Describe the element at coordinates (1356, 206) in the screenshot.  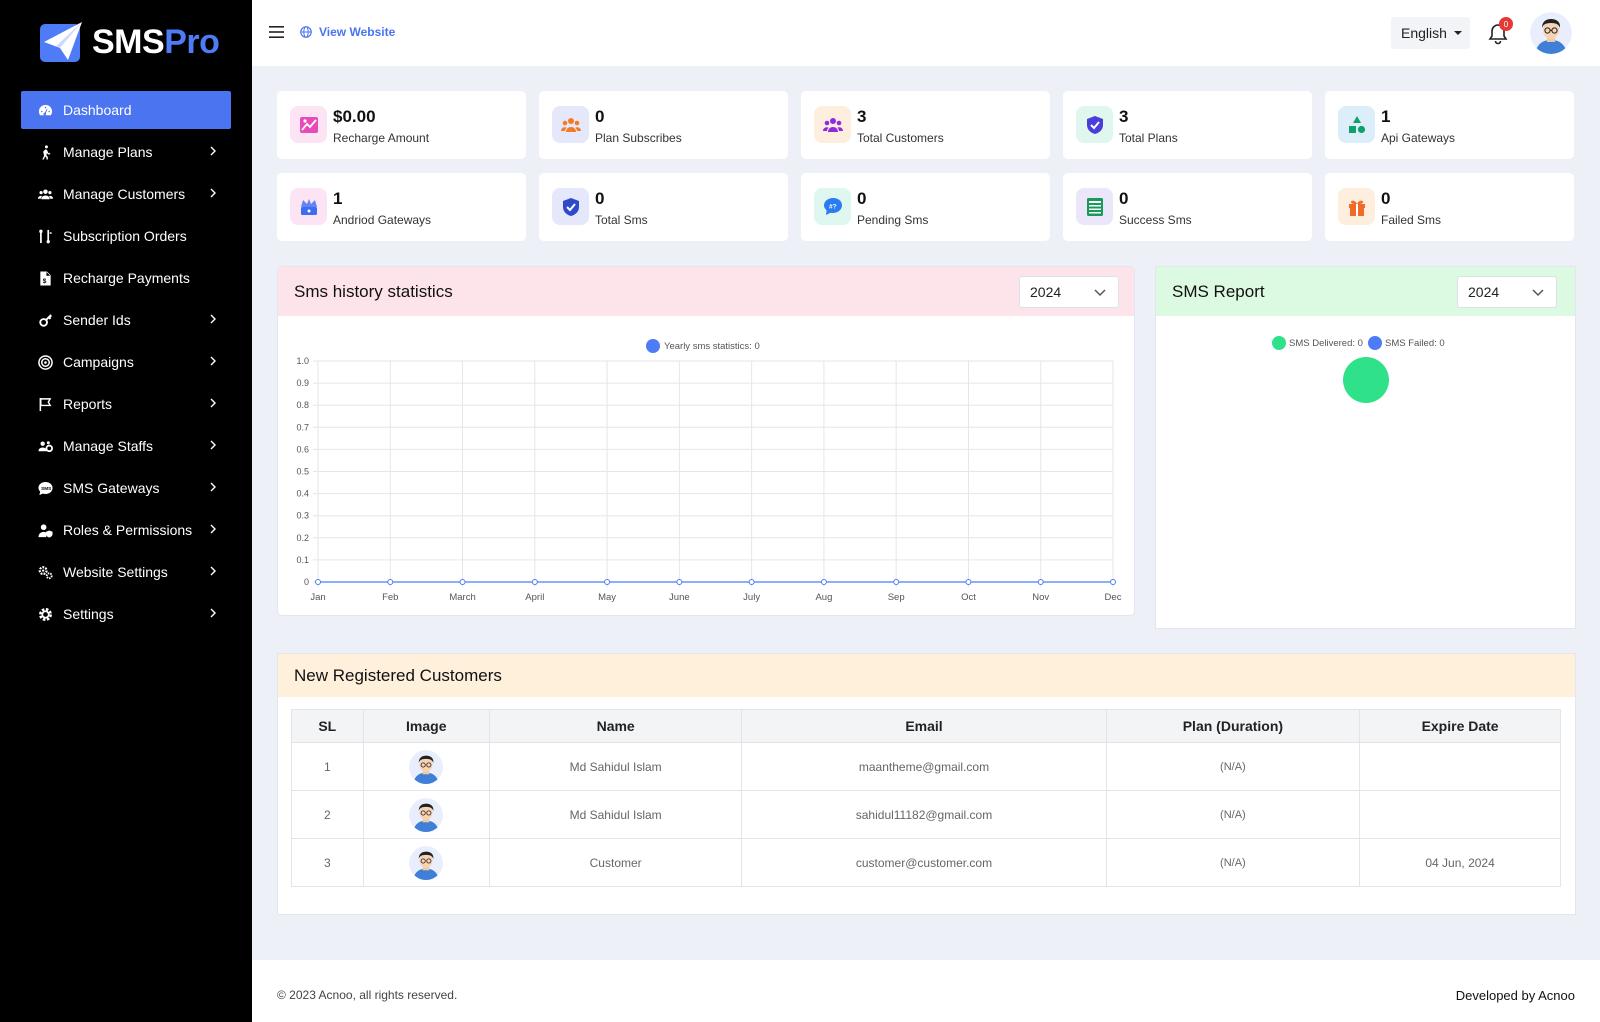
I see `gift-icon` at that location.